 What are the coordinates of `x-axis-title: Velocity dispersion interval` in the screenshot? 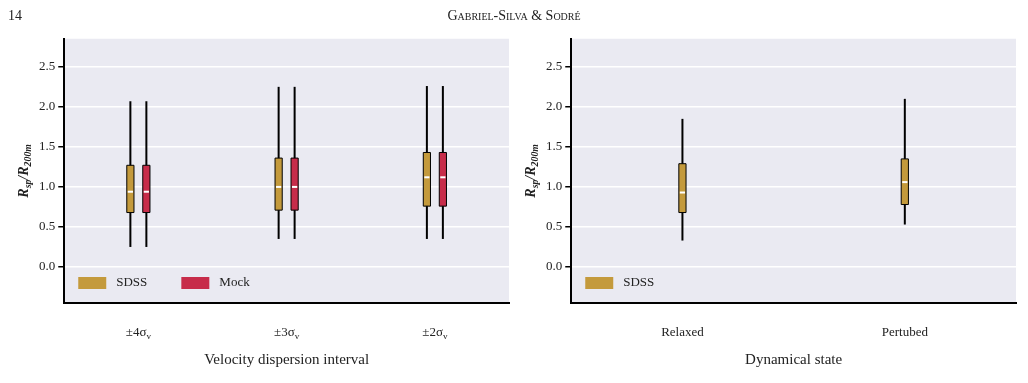 It's located at (287, 358).